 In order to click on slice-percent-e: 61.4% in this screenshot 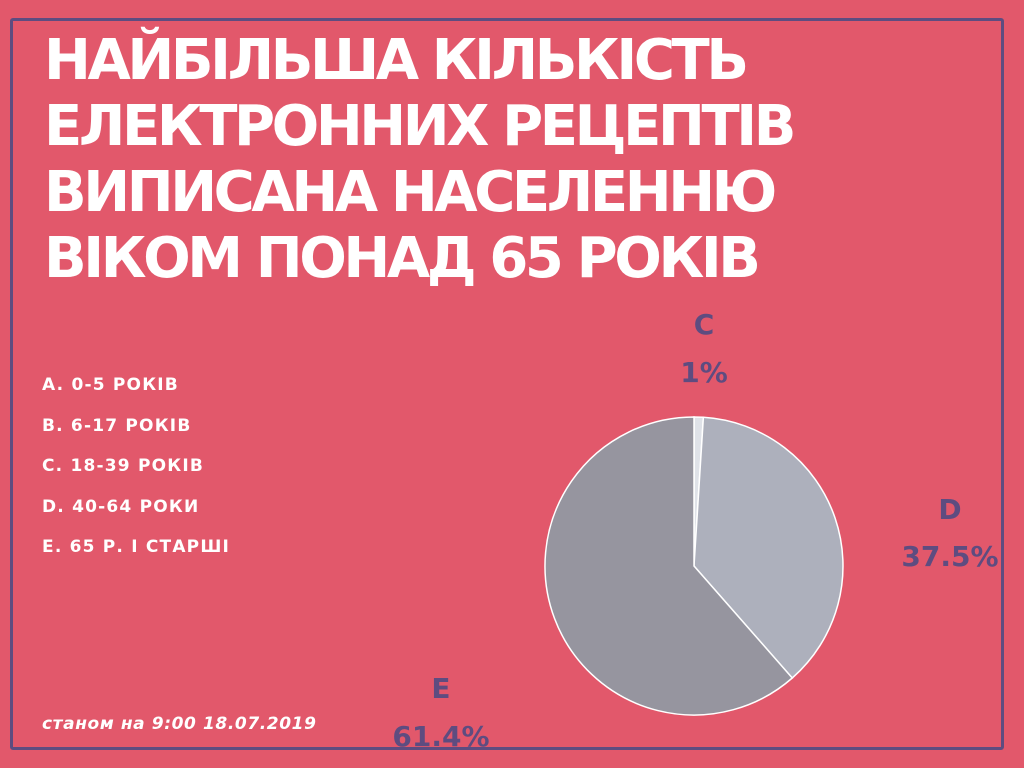, I will do `click(440, 736)`.